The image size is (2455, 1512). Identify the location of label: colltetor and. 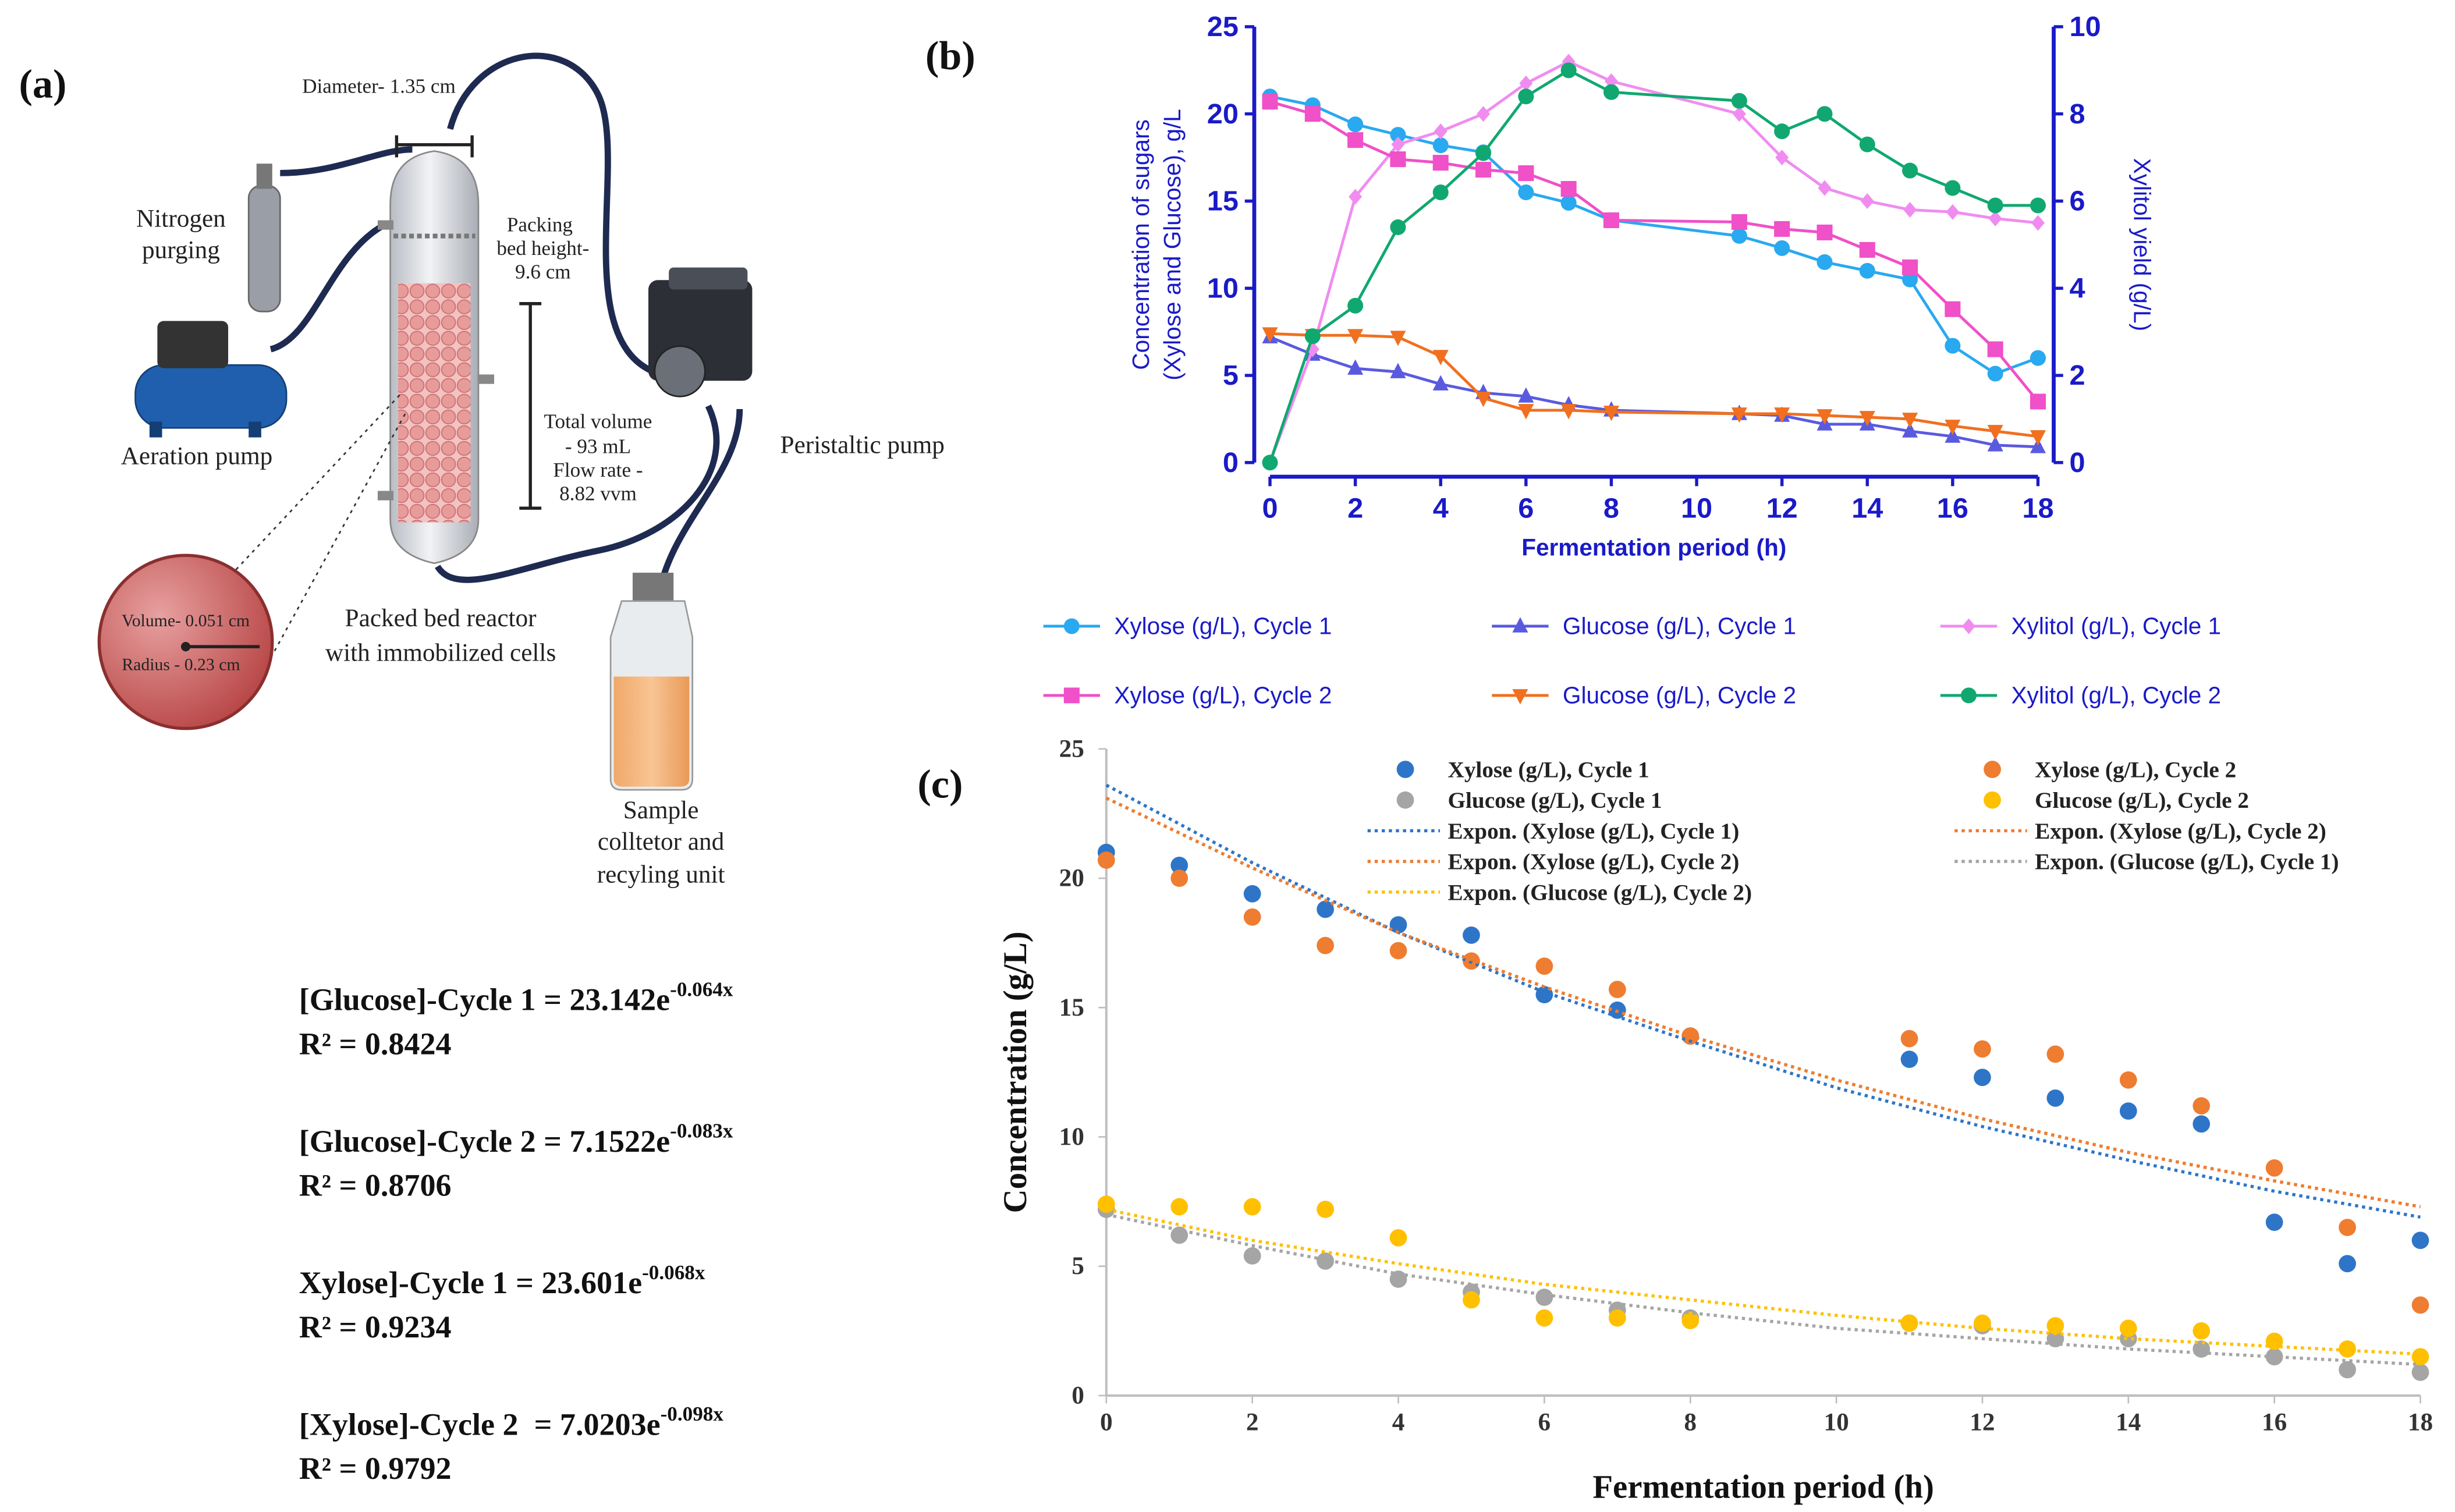
(661, 842).